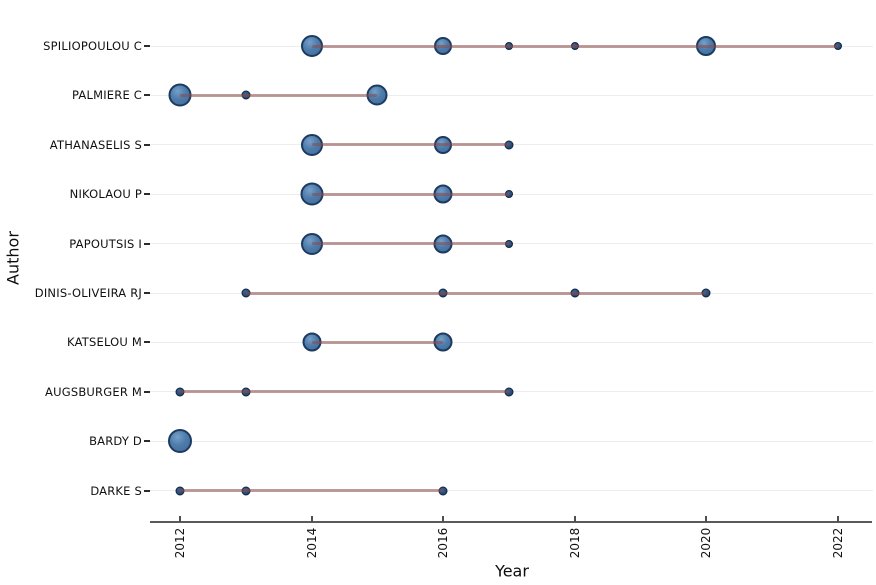 Image resolution: width=876 pixels, height=585 pixels. Describe the element at coordinates (838, 543) in the screenshot. I see `x-tick-label: 2022` at that location.